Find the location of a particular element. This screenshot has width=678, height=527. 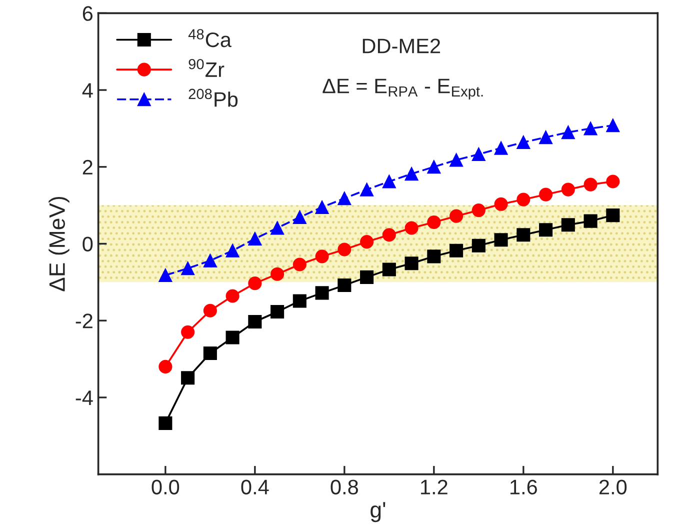

legend-label: $^{208}$Pb is located at coordinates (213, 97).